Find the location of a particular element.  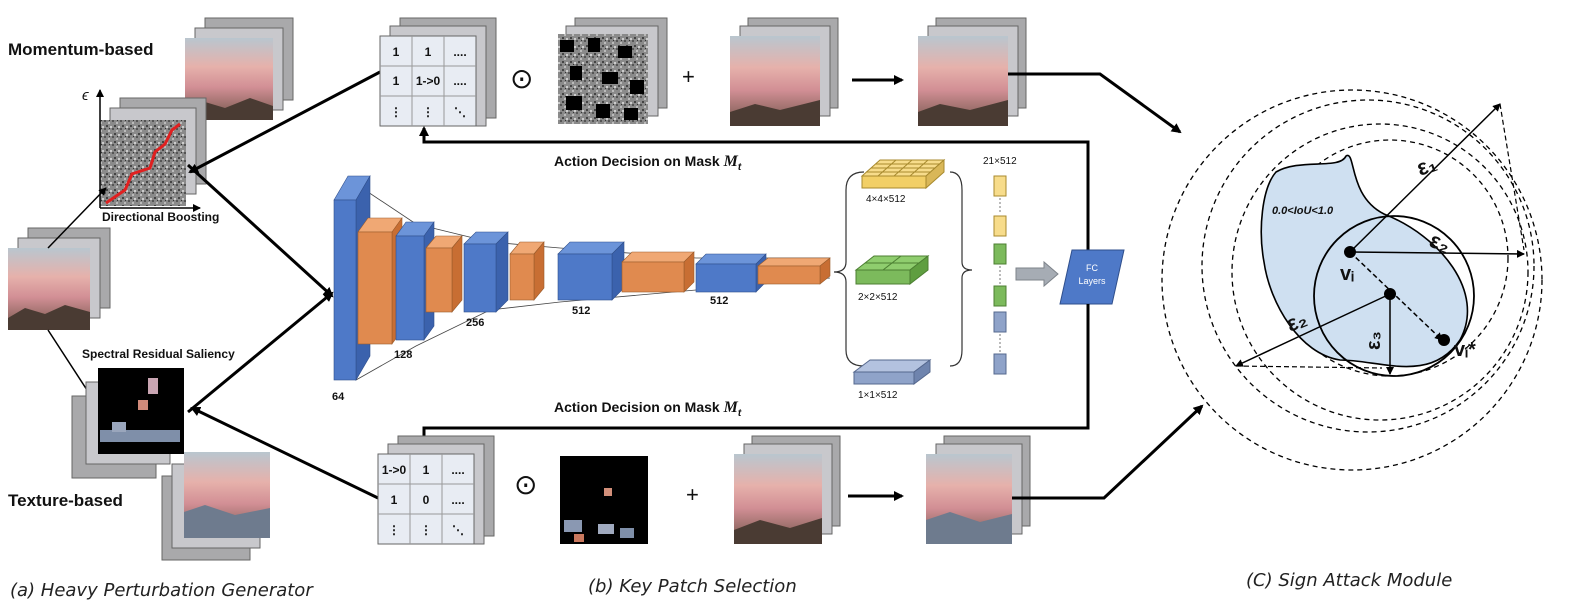

concat-label: 21×512 is located at coordinates (1000, 161).